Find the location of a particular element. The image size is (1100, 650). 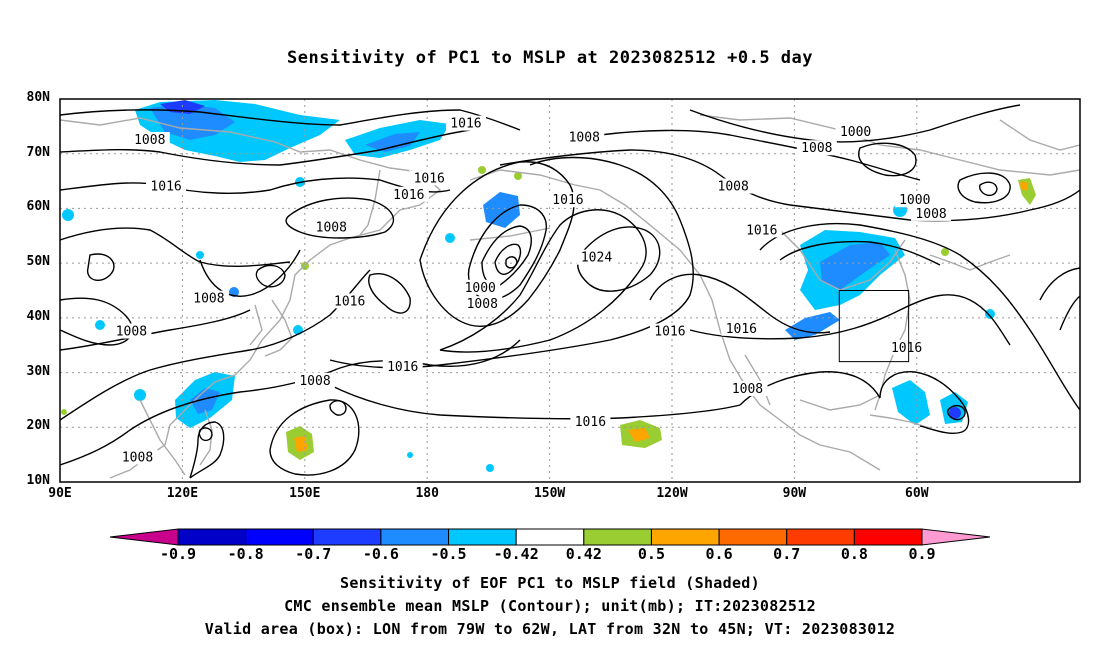

longitude-label: 90W is located at coordinates (794, 493).